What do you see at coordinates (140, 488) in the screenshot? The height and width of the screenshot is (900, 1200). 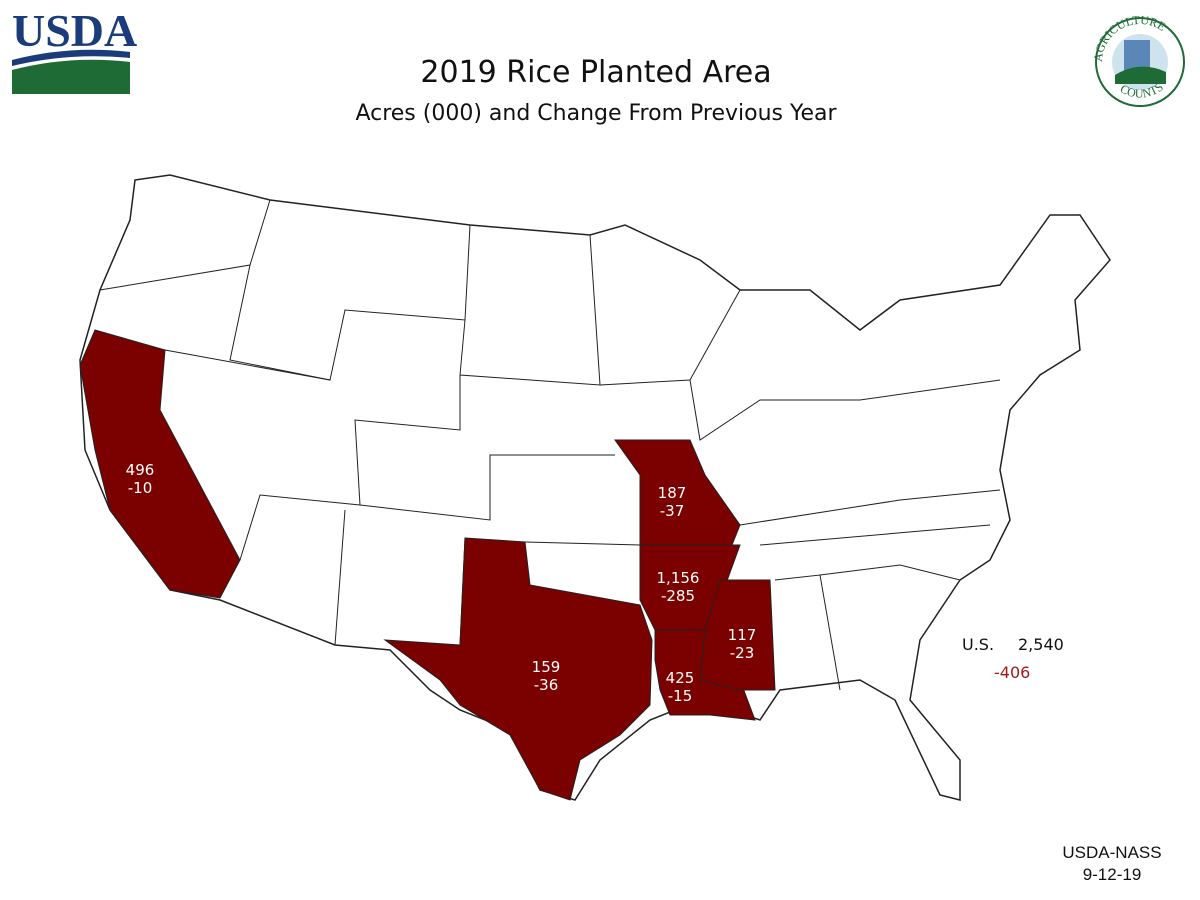 I see `state-change: -10` at bounding box center [140, 488].